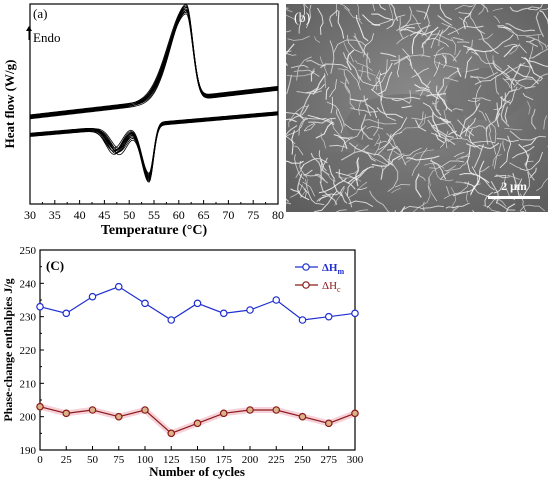 The width and height of the screenshot is (550, 488). I want to click on panel-c-label: (C), so click(55, 265).